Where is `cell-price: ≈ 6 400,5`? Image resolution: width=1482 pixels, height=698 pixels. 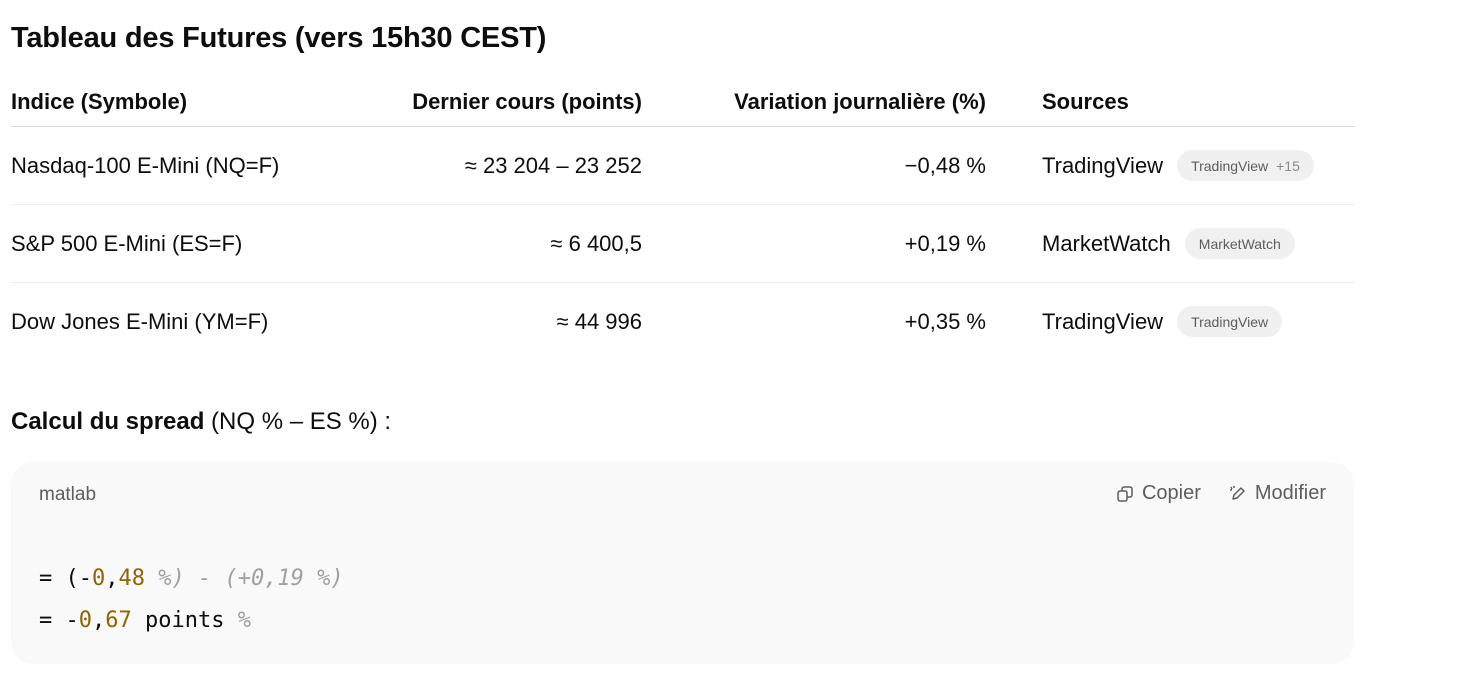 cell-price: ≈ 6 400,5 is located at coordinates (491, 243).